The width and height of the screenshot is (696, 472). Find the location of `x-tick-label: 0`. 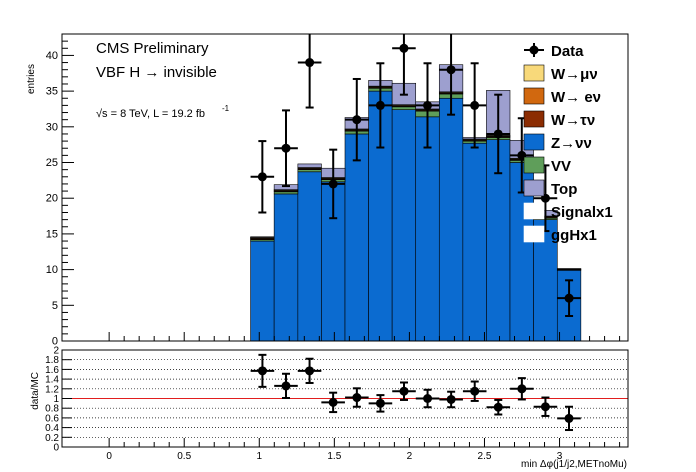

x-tick-label: 0 is located at coordinates (109, 456).